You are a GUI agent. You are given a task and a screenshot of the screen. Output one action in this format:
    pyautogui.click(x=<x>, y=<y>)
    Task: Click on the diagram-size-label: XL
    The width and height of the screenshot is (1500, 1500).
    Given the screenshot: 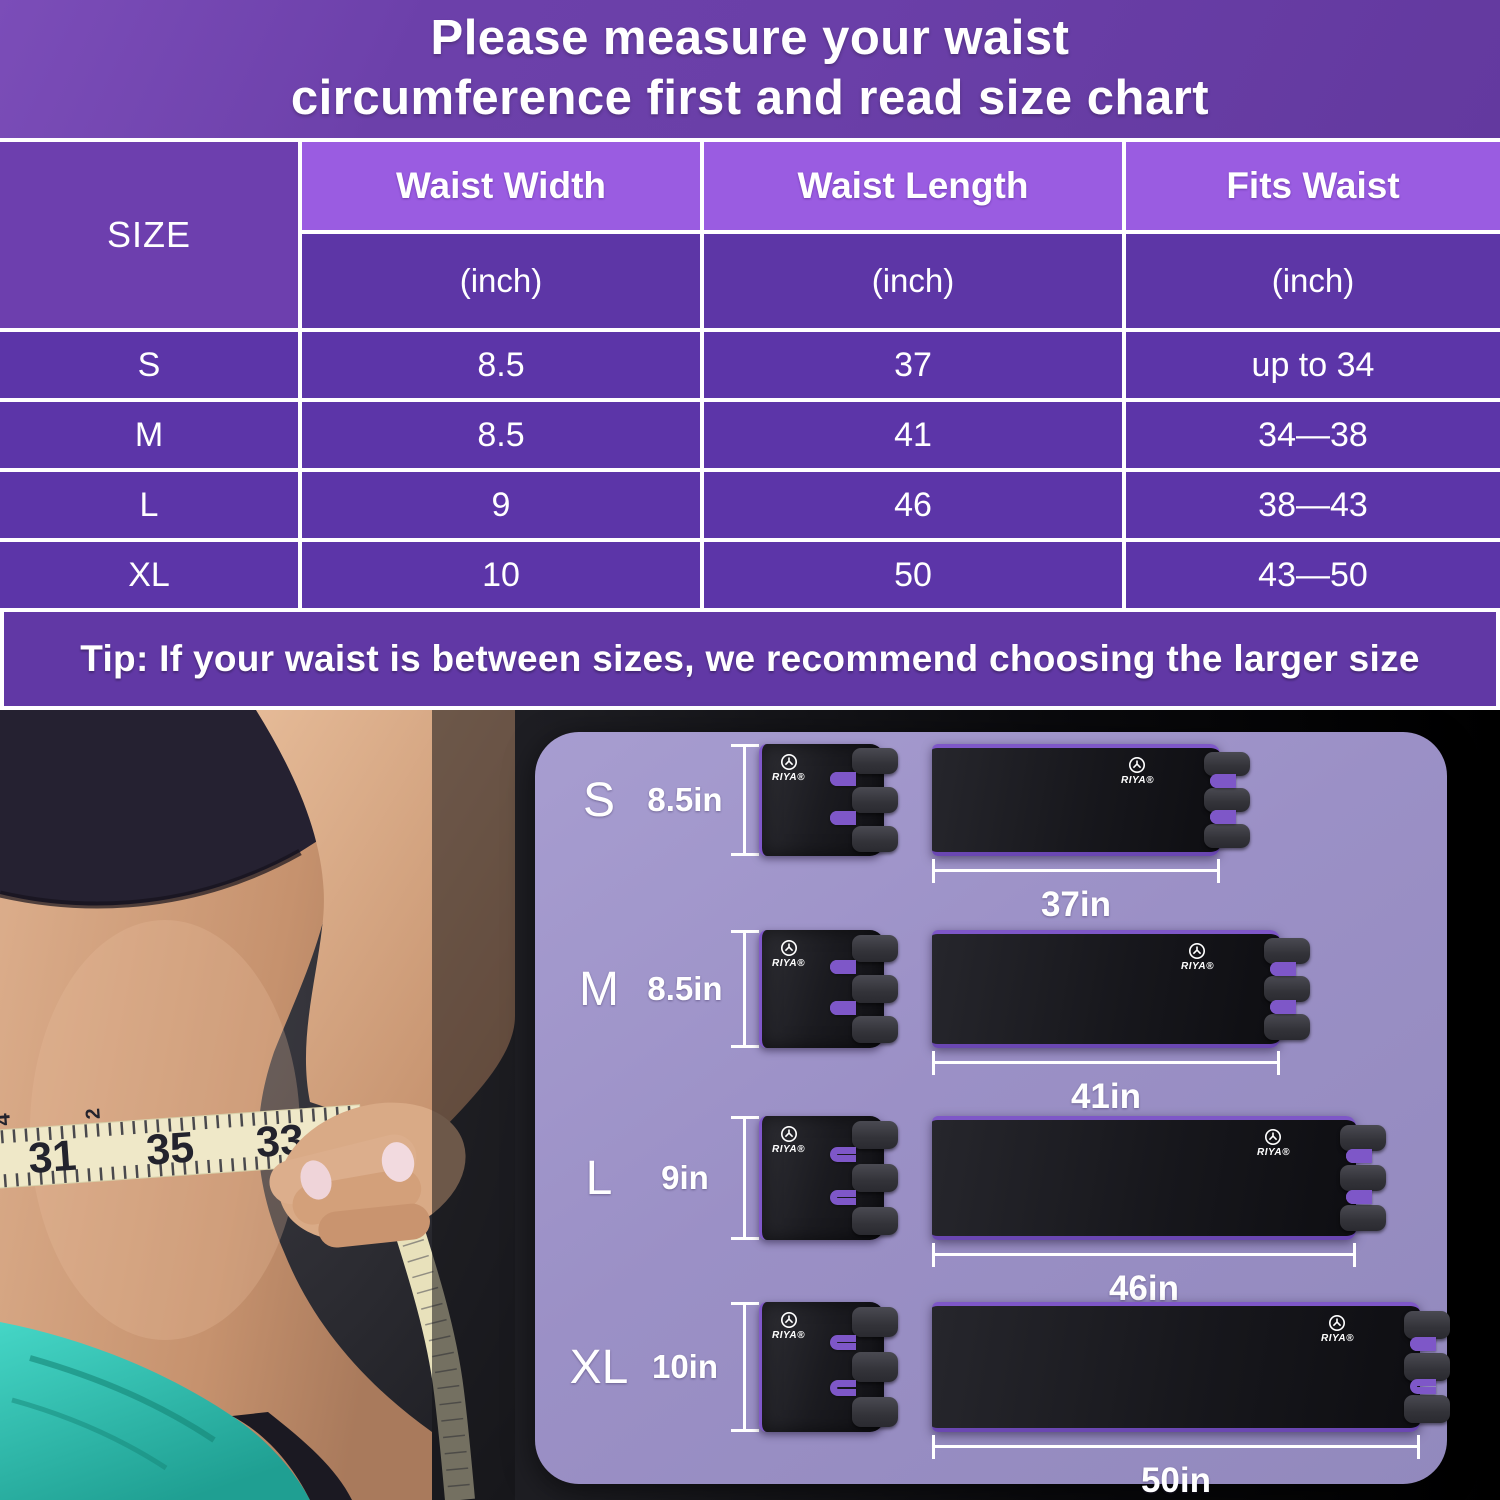 What is the action you would take?
    pyautogui.click(x=599, y=1367)
    